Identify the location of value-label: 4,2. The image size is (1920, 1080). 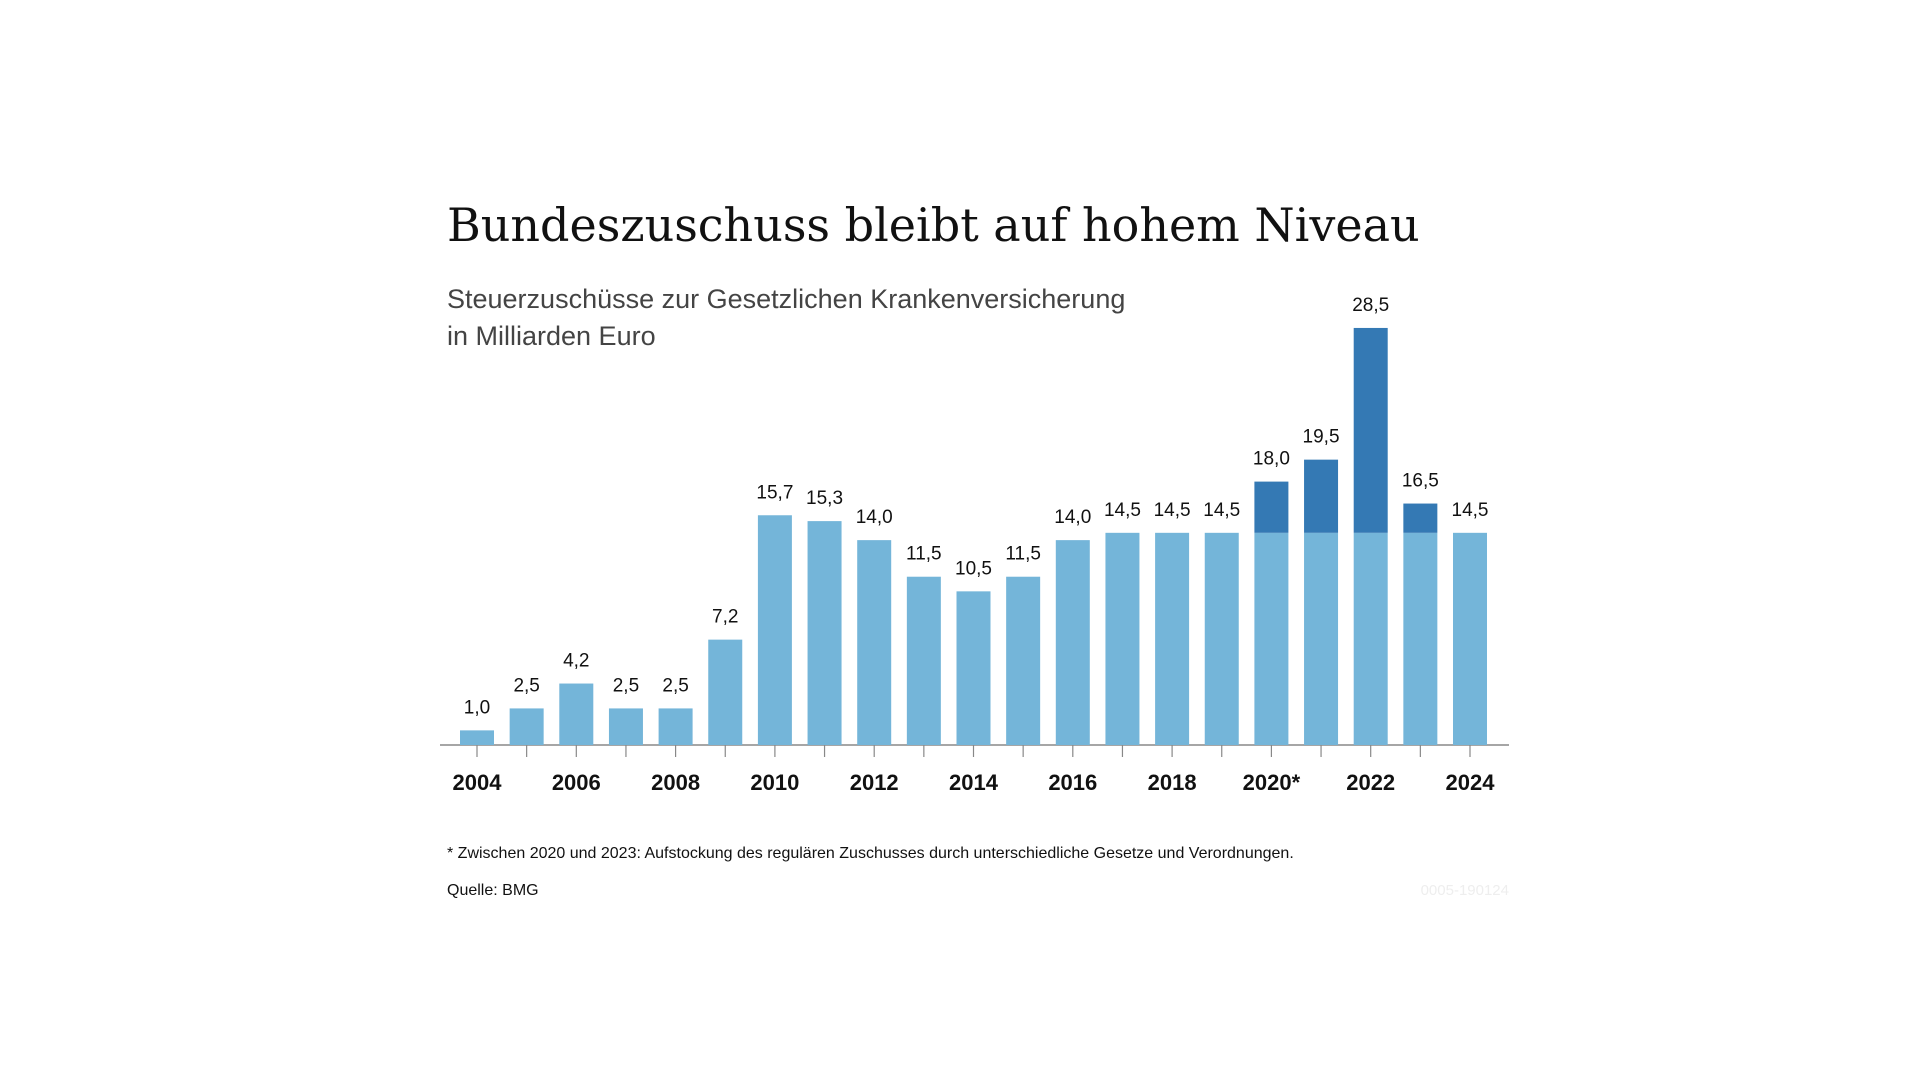
(576, 661).